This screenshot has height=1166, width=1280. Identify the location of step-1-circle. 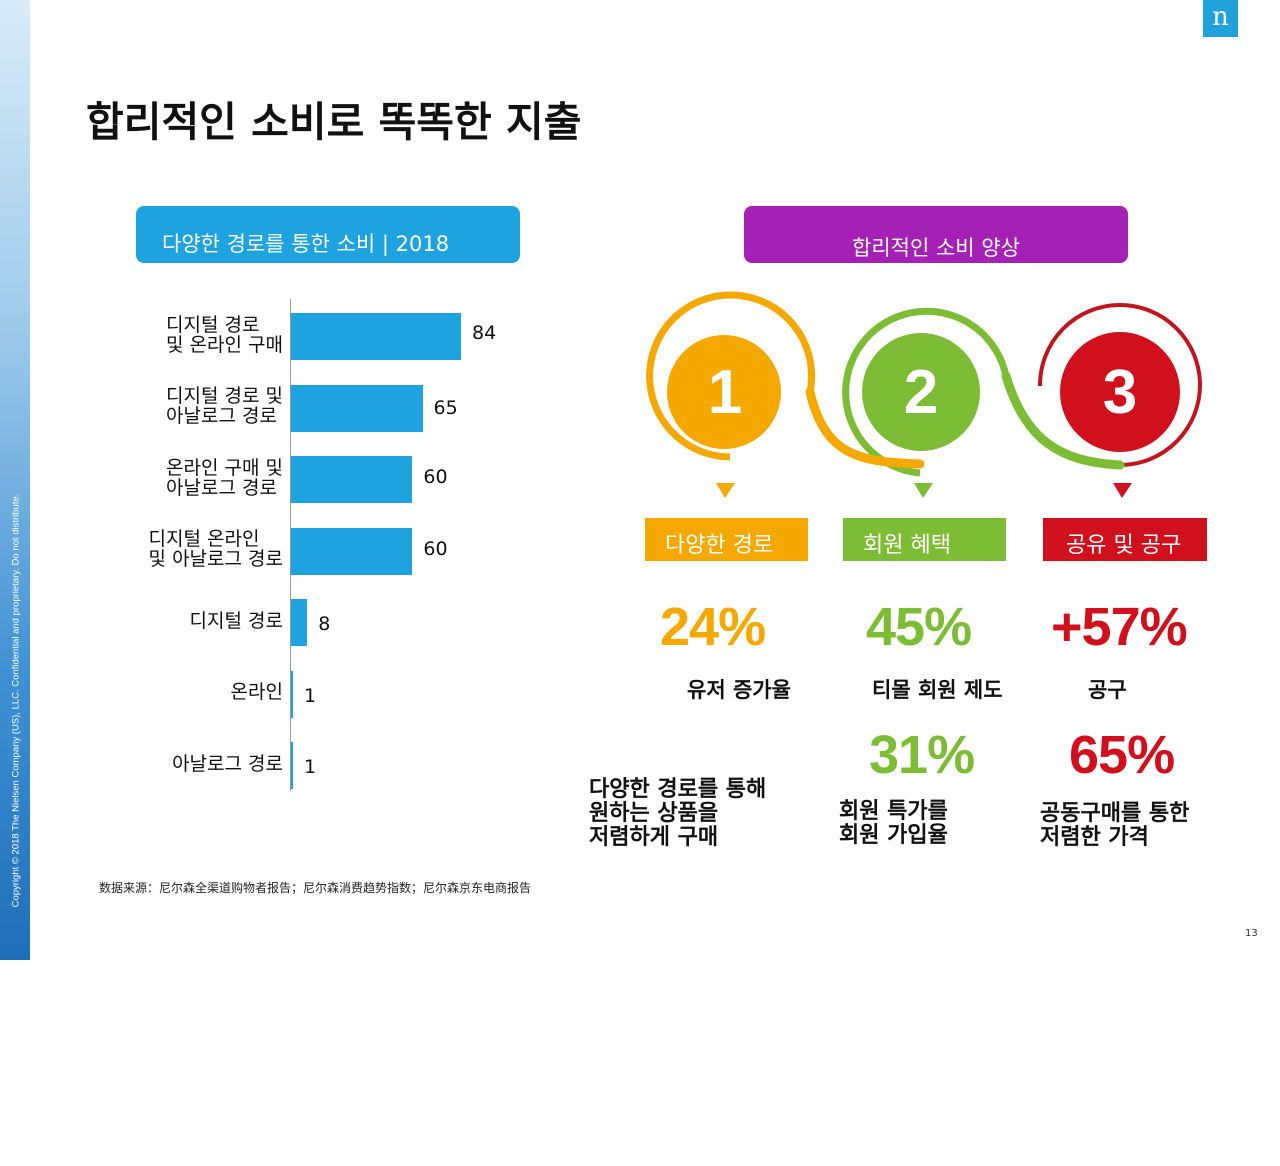
(724, 392).